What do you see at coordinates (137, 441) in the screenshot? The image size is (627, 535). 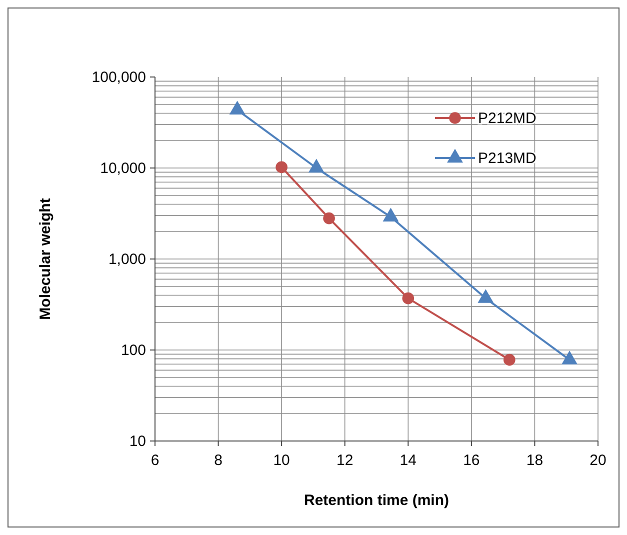 I see `y-tick-label: 10` at bounding box center [137, 441].